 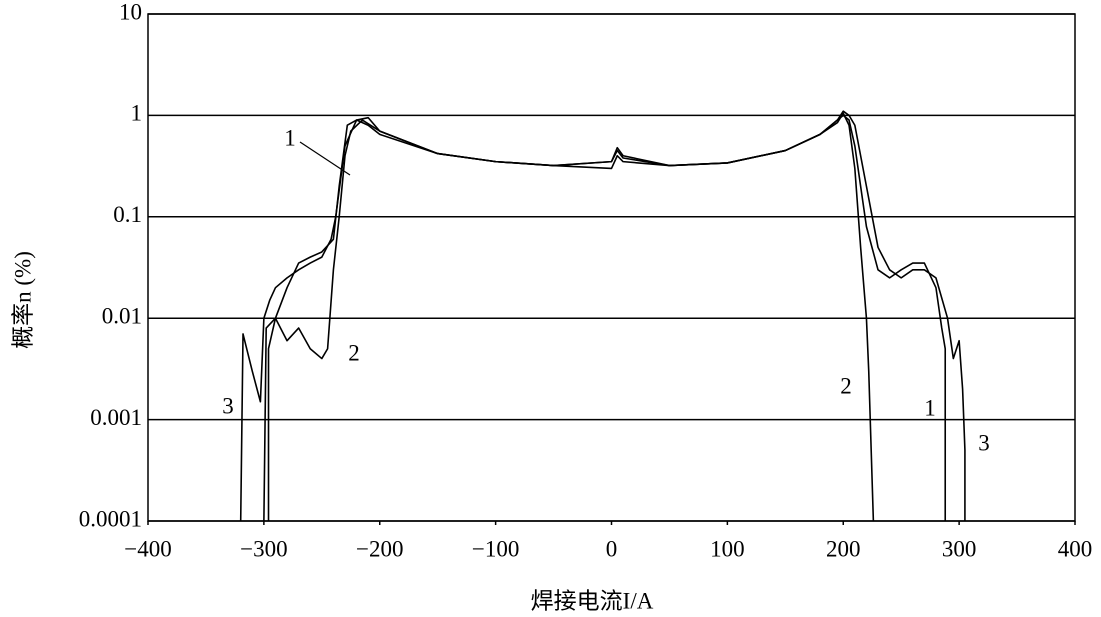 What do you see at coordinates (130, 12) in the screenshot?
I see `y-tick-label: 10` at bounding box center [130, 12].